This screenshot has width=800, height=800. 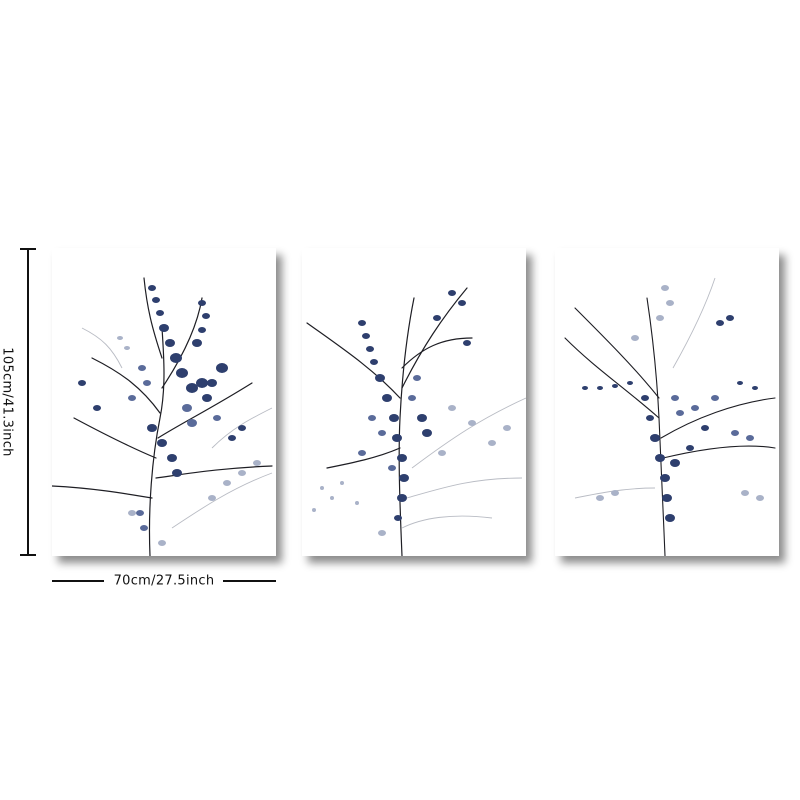 I want to click on width-dimension-label: 70cm/27.5inch, so click(x=164, y=581).